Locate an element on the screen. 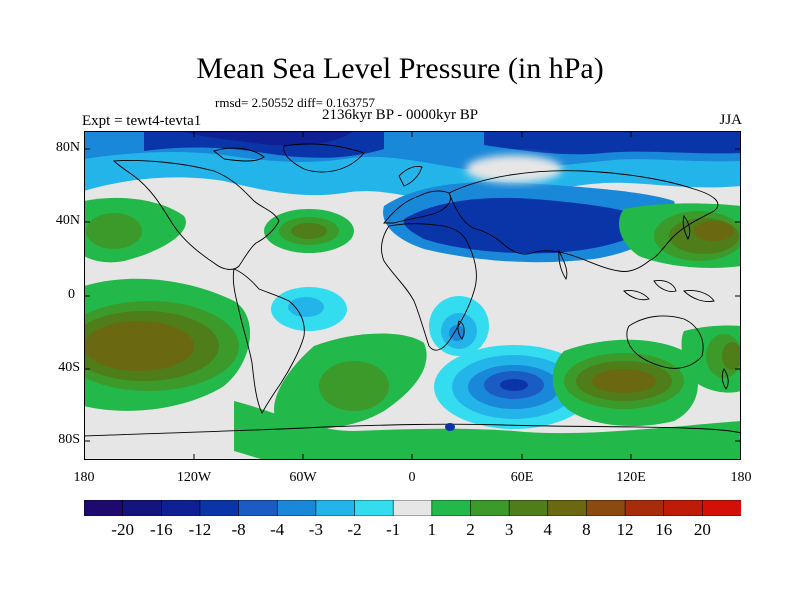 This screenshot has width=800, height=600. lat-label-eq: 0 is located at coordinates (71, 294).